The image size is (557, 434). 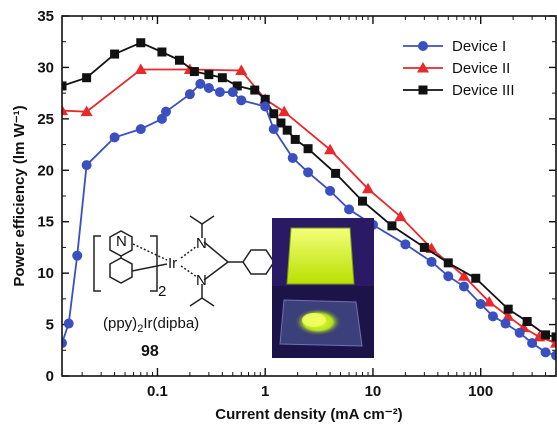 I want to click on y-tick-label: 5, so click(x=50, y=325).